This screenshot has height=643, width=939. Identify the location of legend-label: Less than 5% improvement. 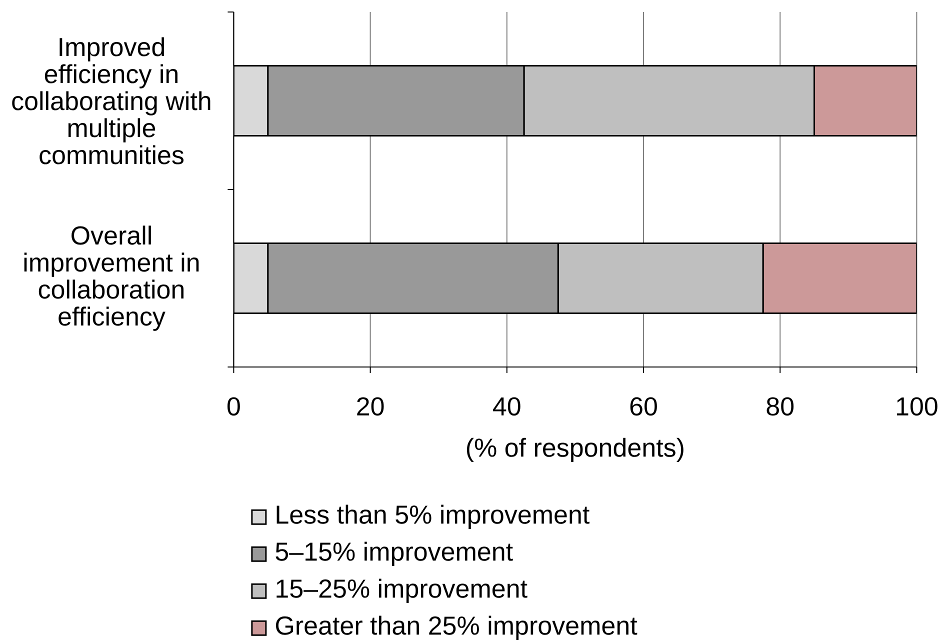
(433, 516).